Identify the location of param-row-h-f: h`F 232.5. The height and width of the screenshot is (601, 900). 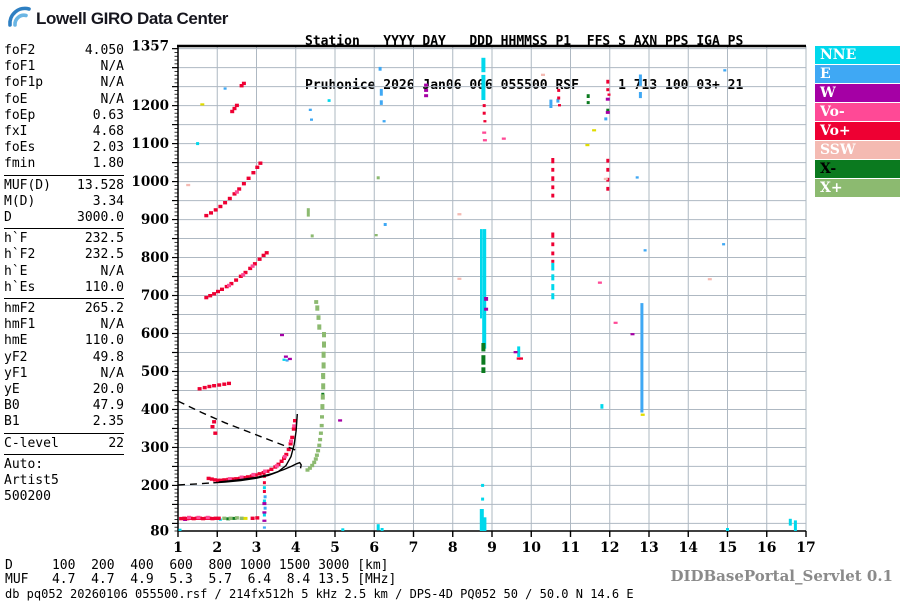
(64, 239).